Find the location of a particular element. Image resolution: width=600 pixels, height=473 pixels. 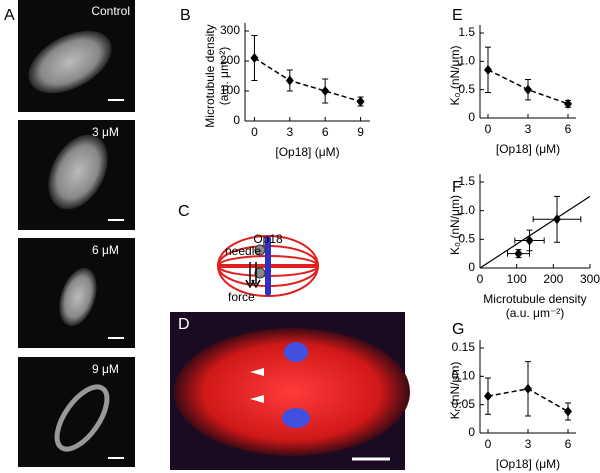

y-axis-label: Microtubule density is located at coordinates (210, 75).